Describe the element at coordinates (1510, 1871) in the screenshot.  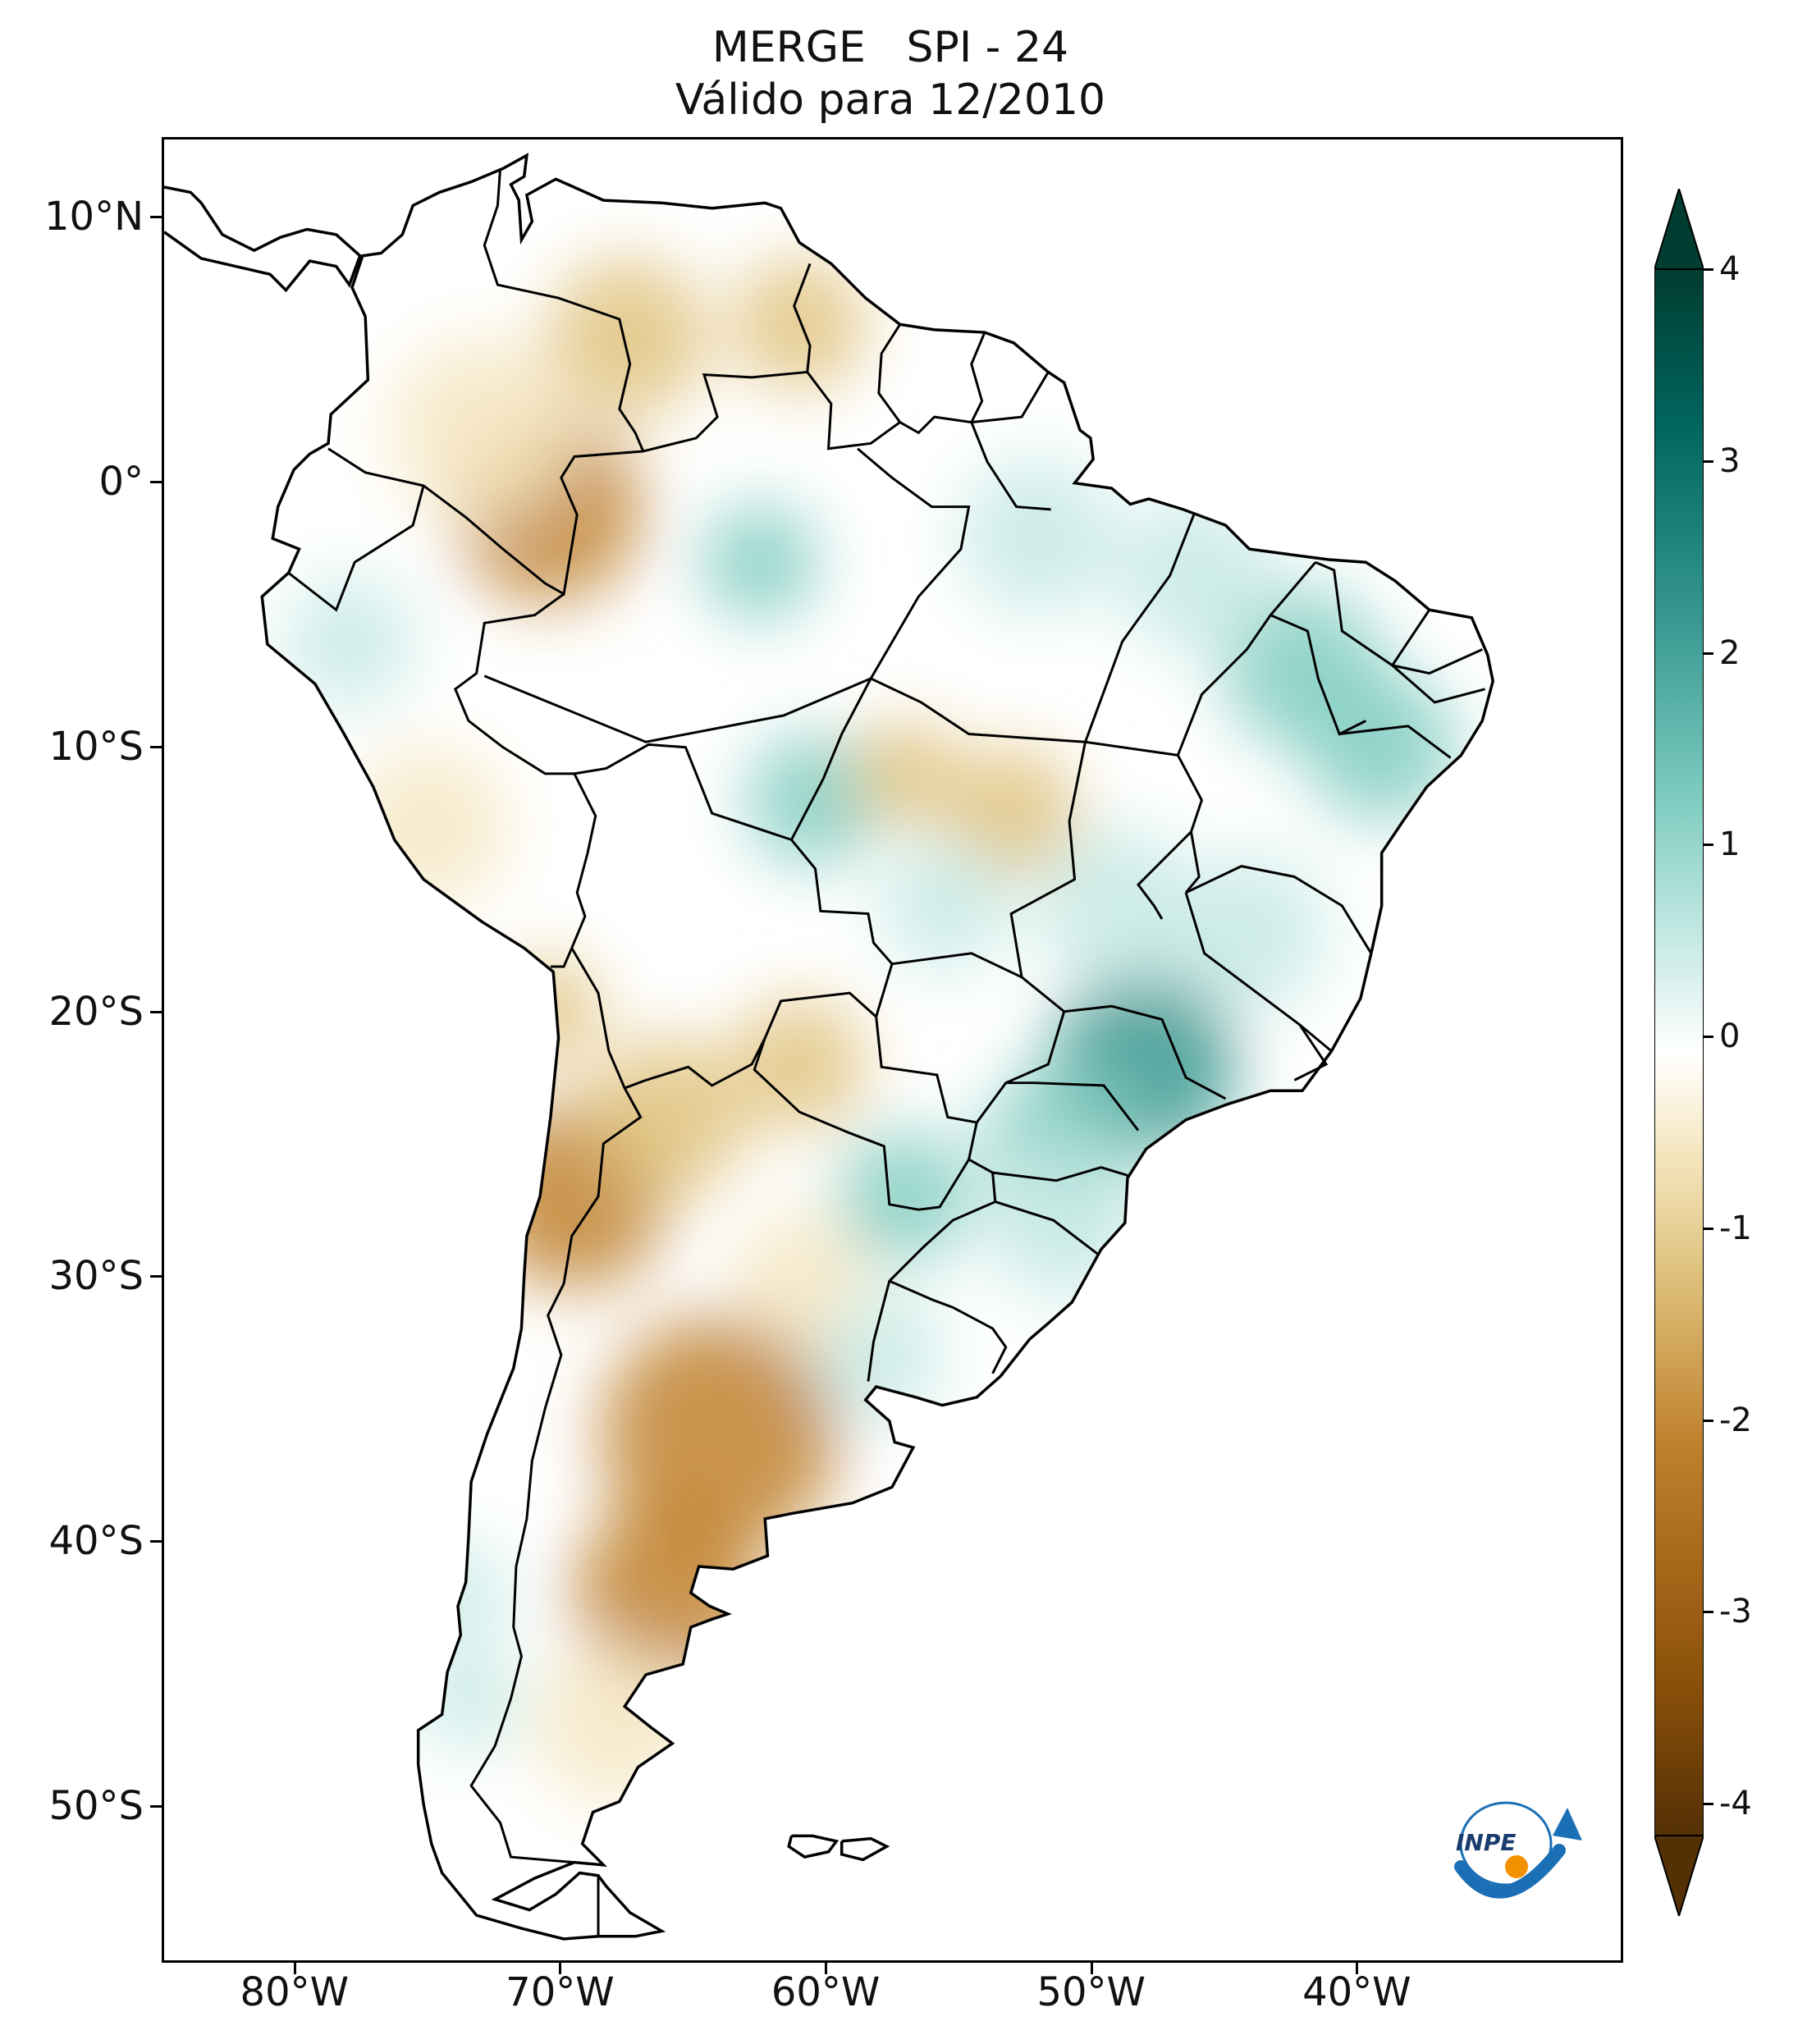
I see `logo-swoosh` at that location.